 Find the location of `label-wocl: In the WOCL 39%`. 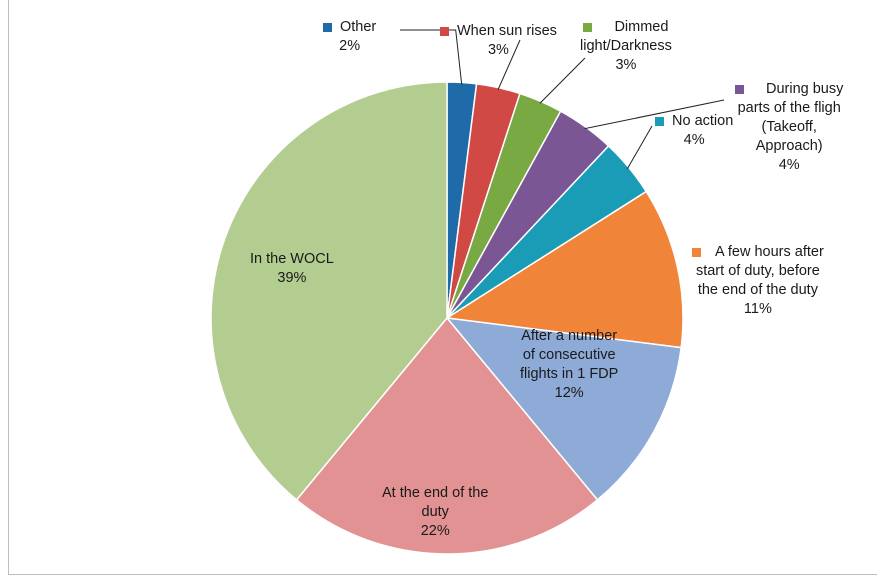

label-wocl: In the WOCL 39% is located at coordinates (292, 269).